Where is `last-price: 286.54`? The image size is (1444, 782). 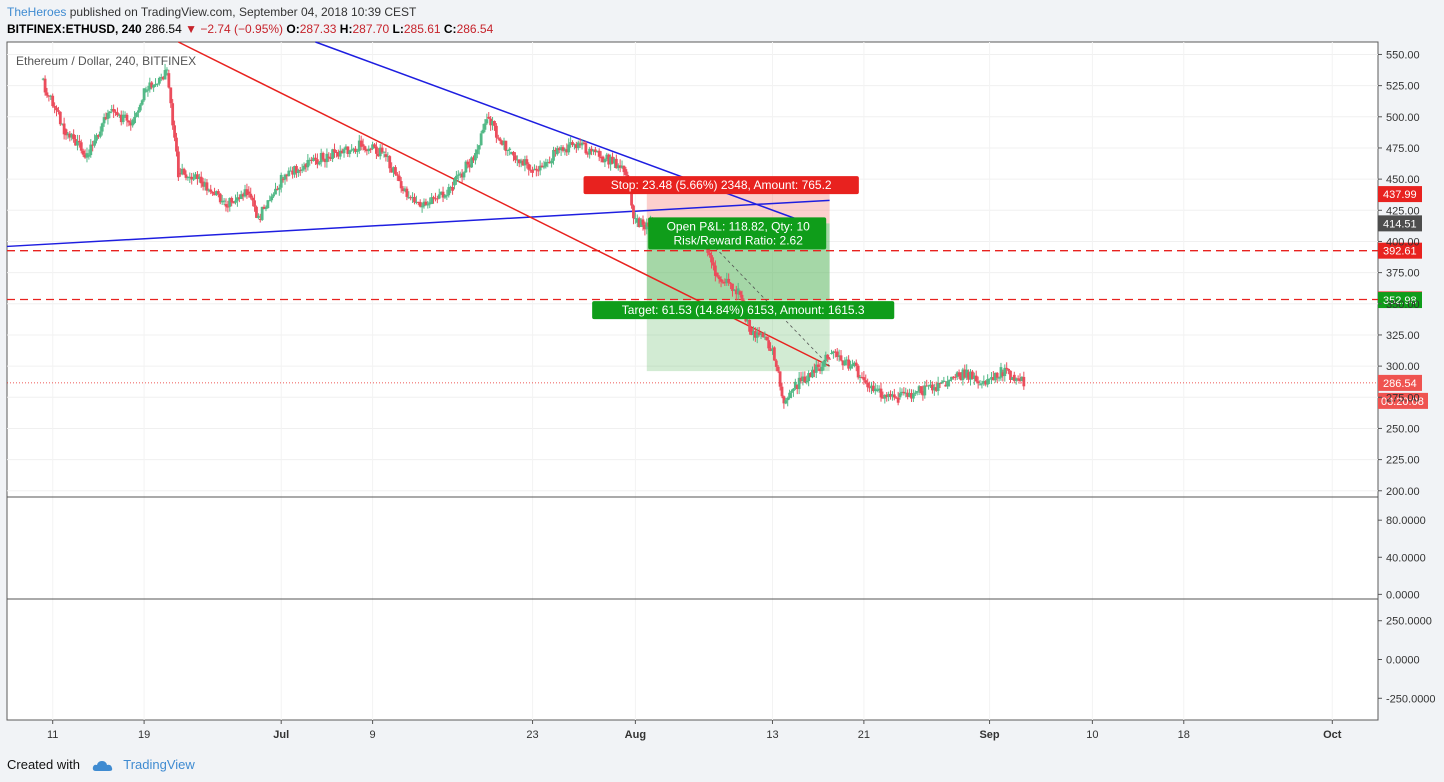 last-price: 286.54 is located at coordinates (163, 29).